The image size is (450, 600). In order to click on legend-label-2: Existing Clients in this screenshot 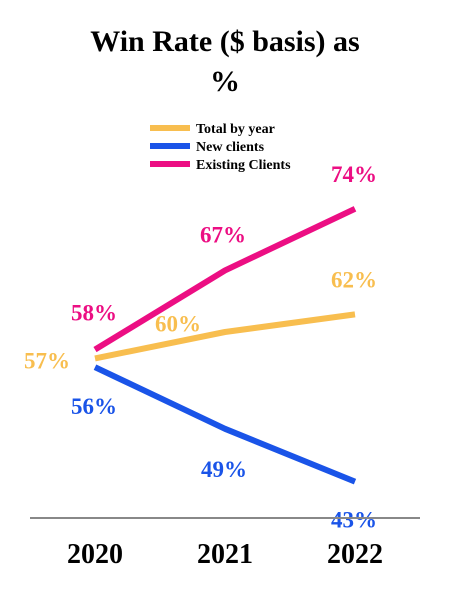, I will do `click(243, 165)`.